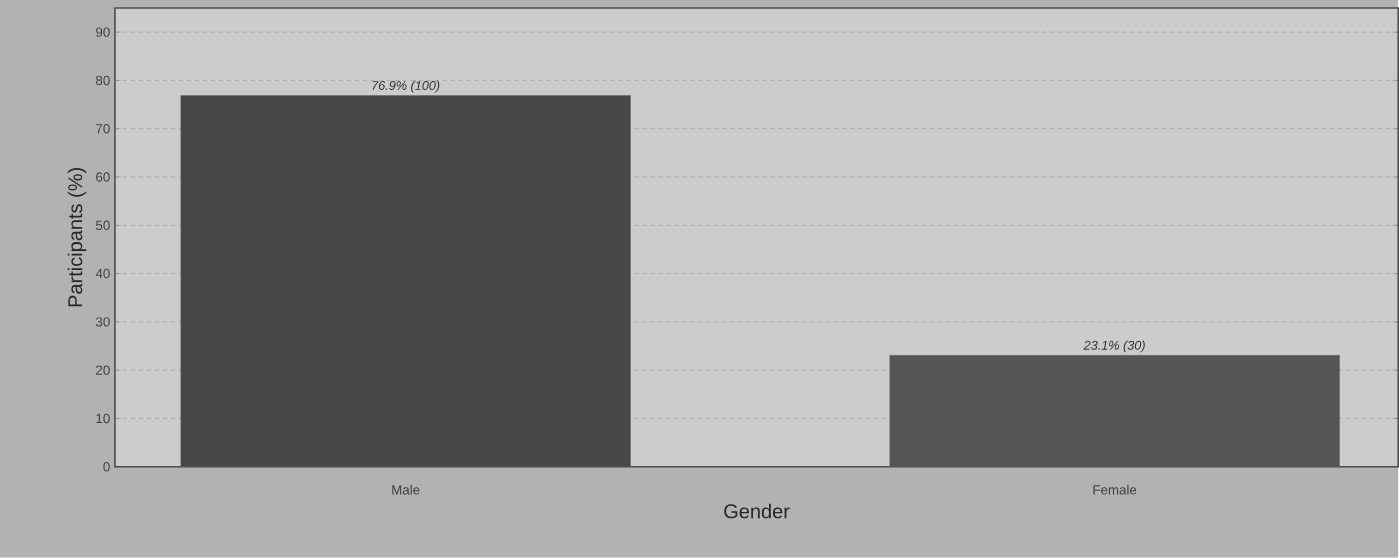 The image size is (1399, 558). I want to click on y-tick-label: 0, so click(106, 467).